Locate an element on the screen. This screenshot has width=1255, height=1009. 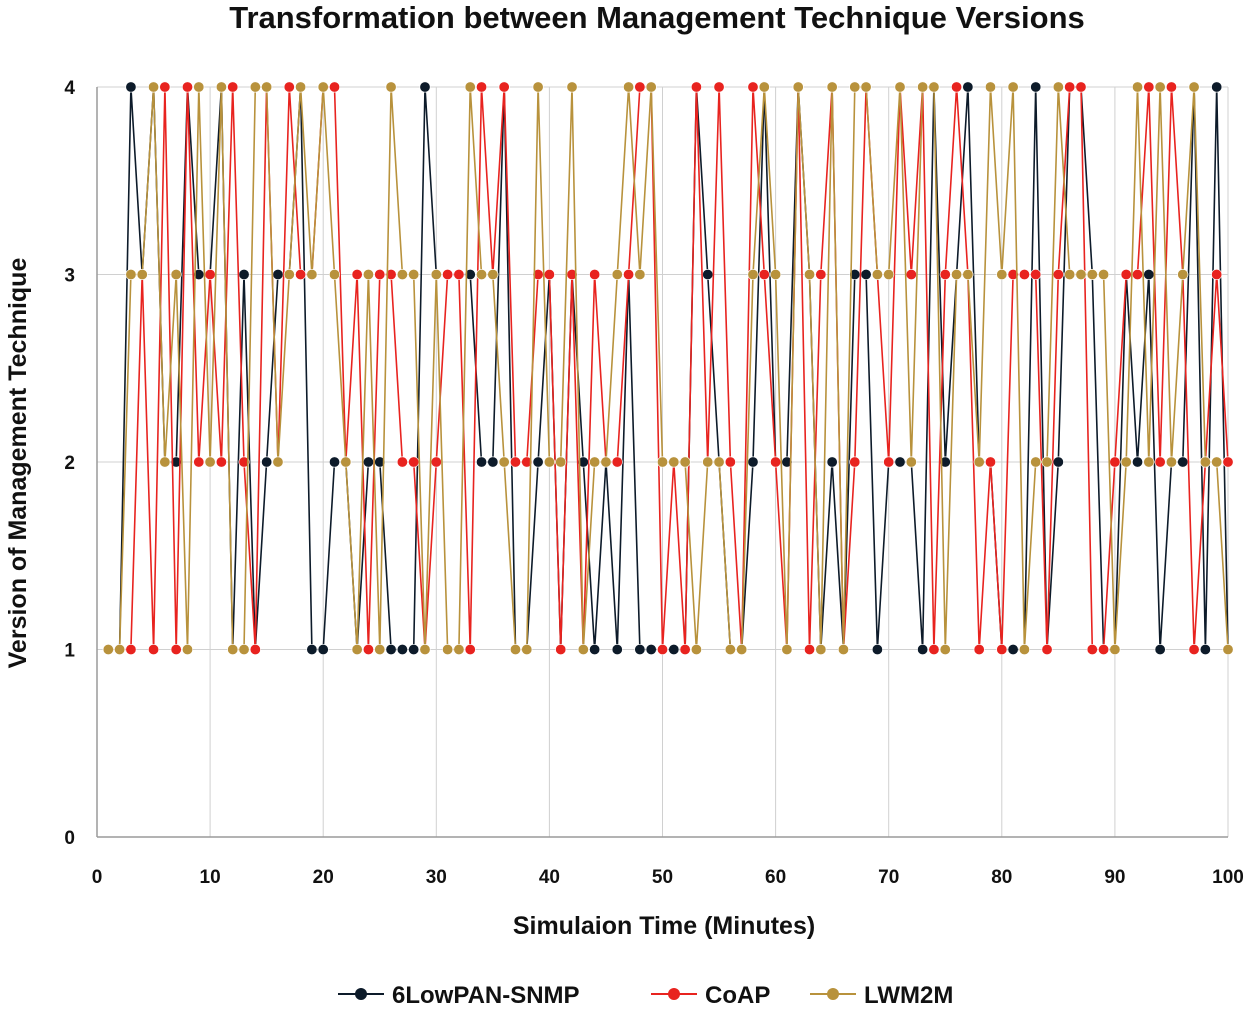
x-tick-label: 0 is located at coordinates (97, 877).